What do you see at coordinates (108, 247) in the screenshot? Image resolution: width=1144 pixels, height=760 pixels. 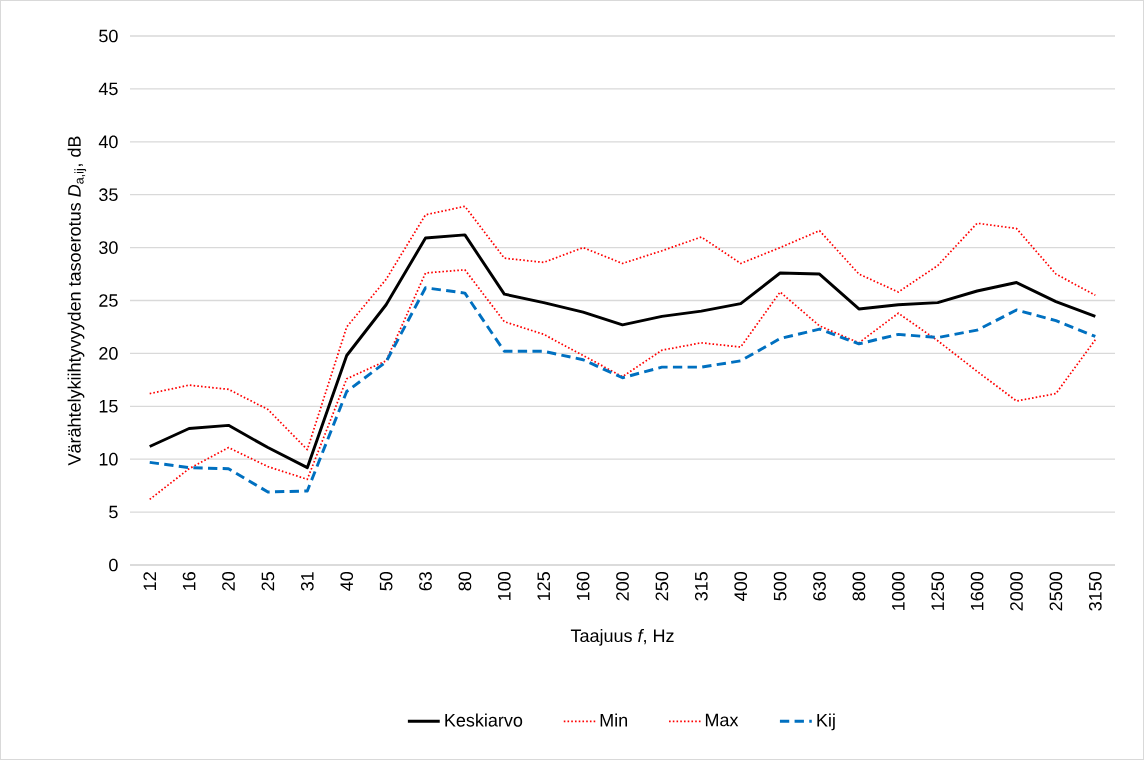 I see `y-tick-label: 30` at bounding box center [108, 247].